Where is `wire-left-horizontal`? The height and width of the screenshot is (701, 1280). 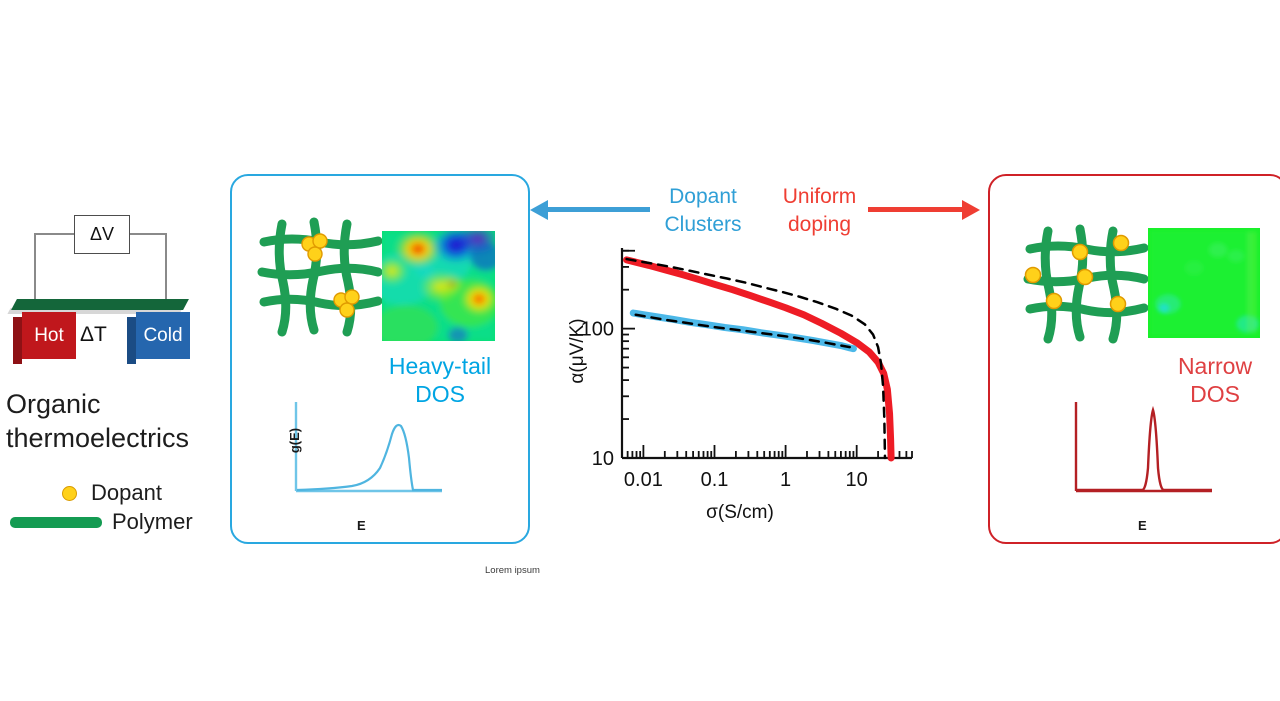 wire-left-horizontal is located at coordinates (54, 234).